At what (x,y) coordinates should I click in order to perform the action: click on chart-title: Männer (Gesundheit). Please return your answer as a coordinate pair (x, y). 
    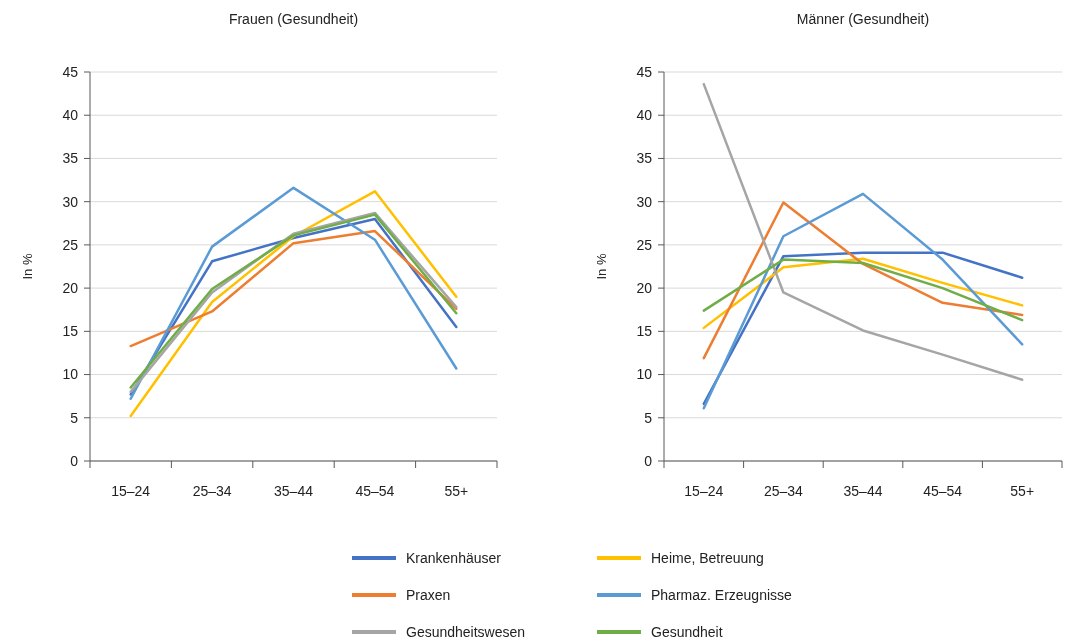
    Looking at the image, I should click on (863, 19).